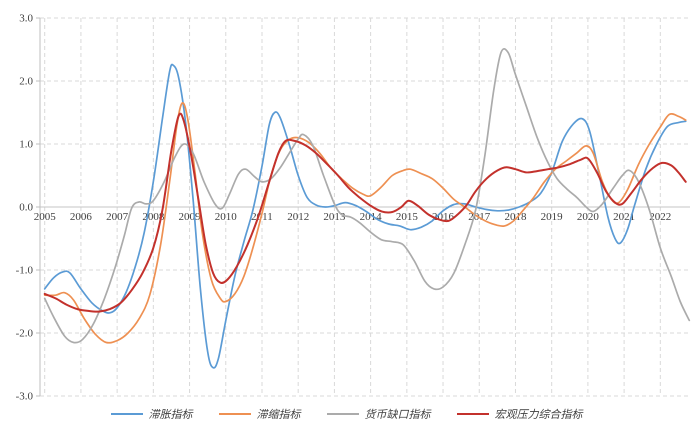 This screenshot has height=435, width=693. What do you see at coordinates (190, 217) in the screenshot?
I see `x-tick-label: 2009` at bounding box center [190, 217].